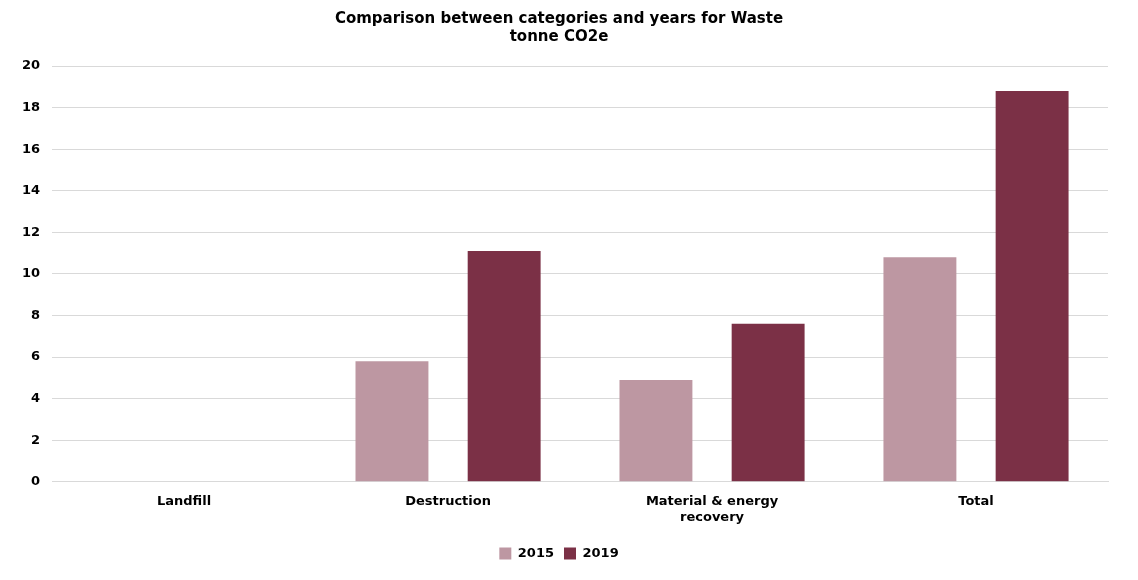 The width and height of the screenshot is (1138, 580). I want to click on x-tick-label: Destruction, so click(448, 500).